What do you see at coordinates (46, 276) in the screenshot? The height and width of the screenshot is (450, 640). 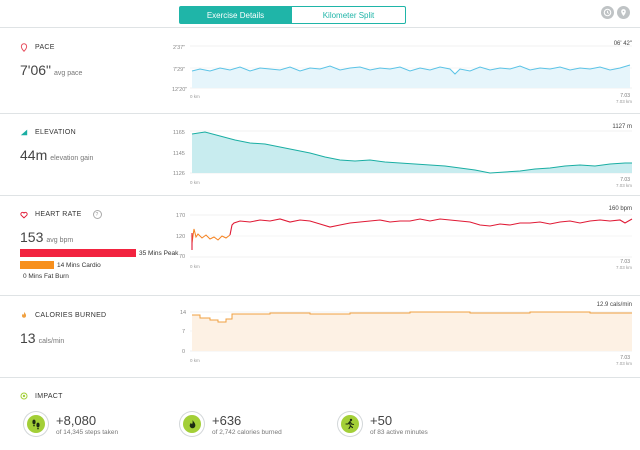 I see `zone-fat-burn: 0 Mins Fat Burn` at bounding box center [46, 276].